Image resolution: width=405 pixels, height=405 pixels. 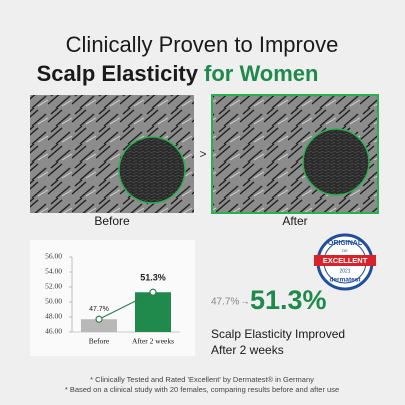 I want to click on y-tick-label: 50.00, so click(x=53, y=301).